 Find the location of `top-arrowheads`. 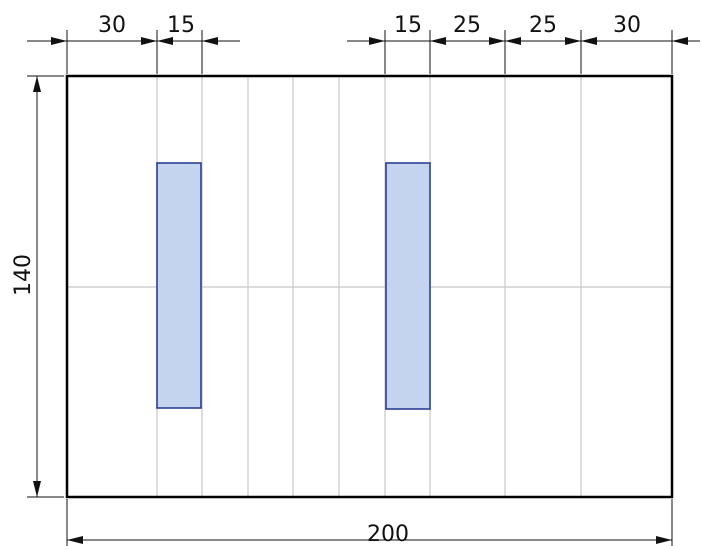

top-arrowheads is located at coordinates (369, 41).